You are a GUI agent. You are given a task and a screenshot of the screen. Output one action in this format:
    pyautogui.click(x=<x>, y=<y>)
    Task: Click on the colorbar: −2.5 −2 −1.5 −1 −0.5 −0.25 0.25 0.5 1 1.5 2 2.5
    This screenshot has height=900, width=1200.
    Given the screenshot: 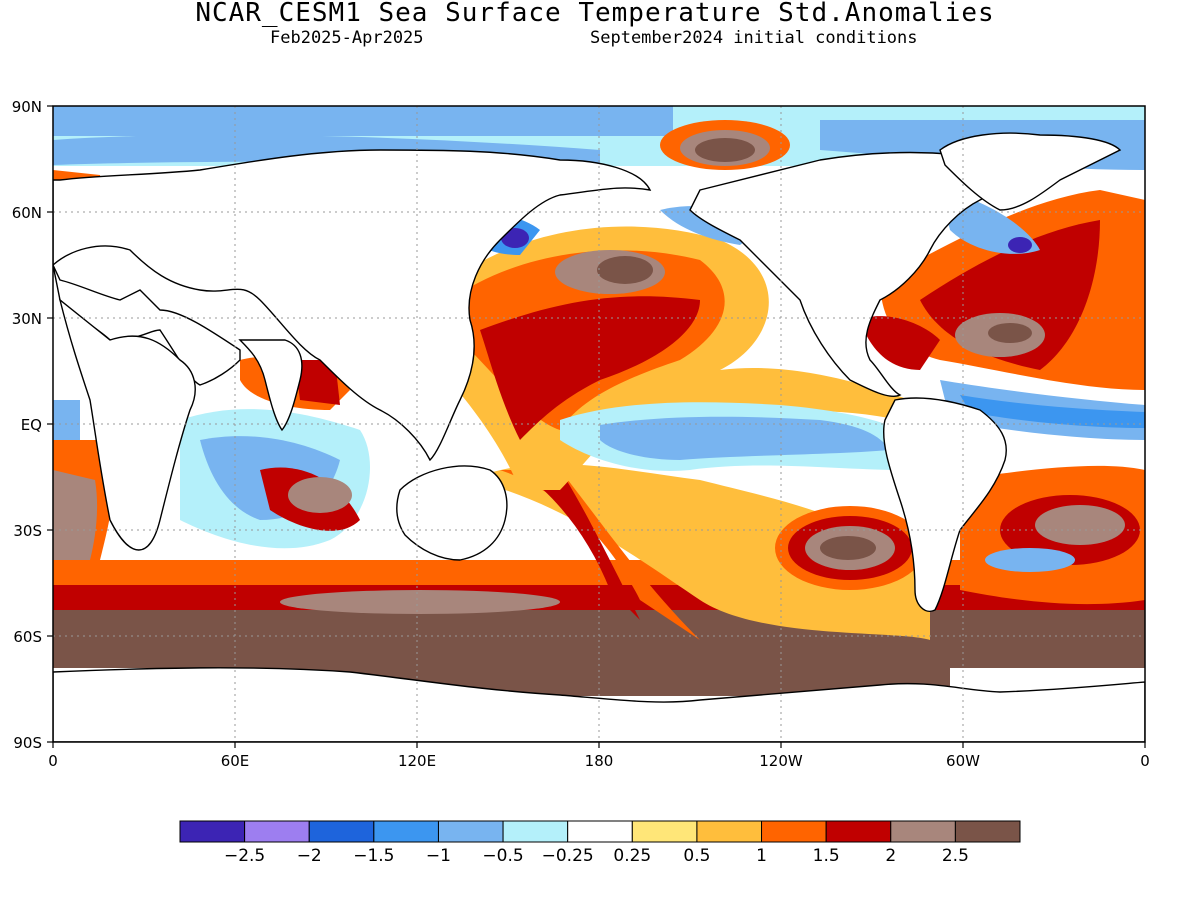 What is the action you would take?
    pyautogui.click(x=600, y=843)
    